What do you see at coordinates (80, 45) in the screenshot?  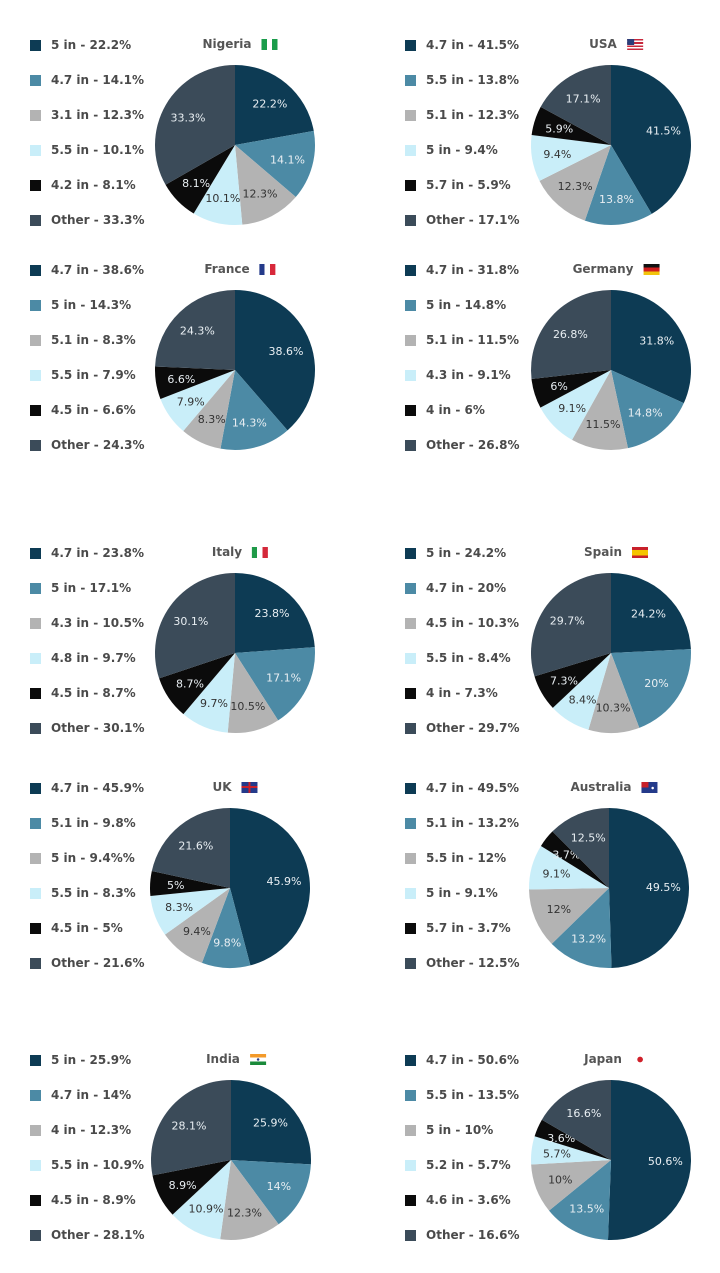 I see `legend-item: 5 in - 22.2%` at bounding box center [80, 45].